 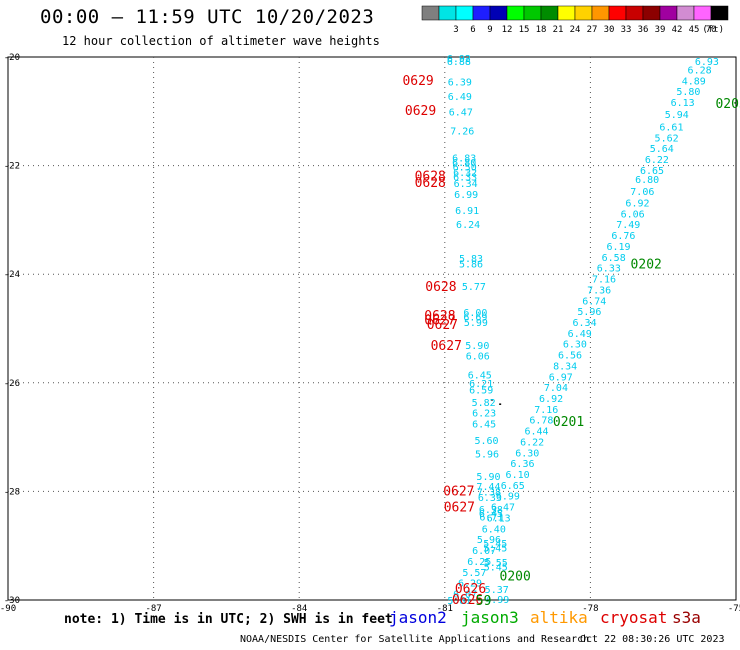 What do you see at coordinates (570, 356) in the screenshot?
I see `swh-value-jason3: 6.56` at bounding box center [570, 356].